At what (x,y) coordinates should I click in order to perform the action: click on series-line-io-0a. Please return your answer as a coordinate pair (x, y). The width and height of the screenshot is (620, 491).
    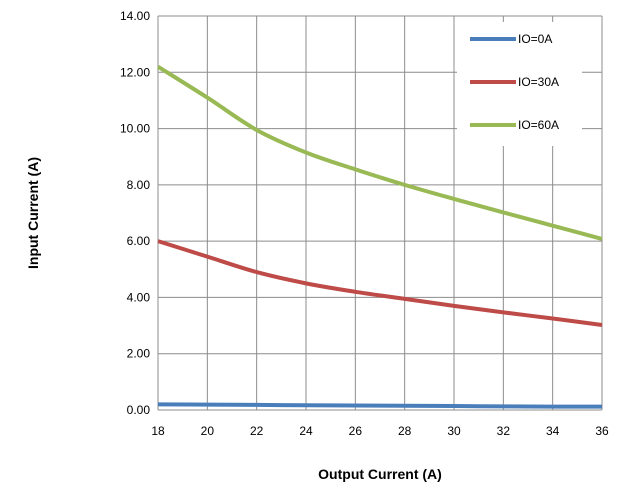
    Looking at the image, I should click on (380, 405).